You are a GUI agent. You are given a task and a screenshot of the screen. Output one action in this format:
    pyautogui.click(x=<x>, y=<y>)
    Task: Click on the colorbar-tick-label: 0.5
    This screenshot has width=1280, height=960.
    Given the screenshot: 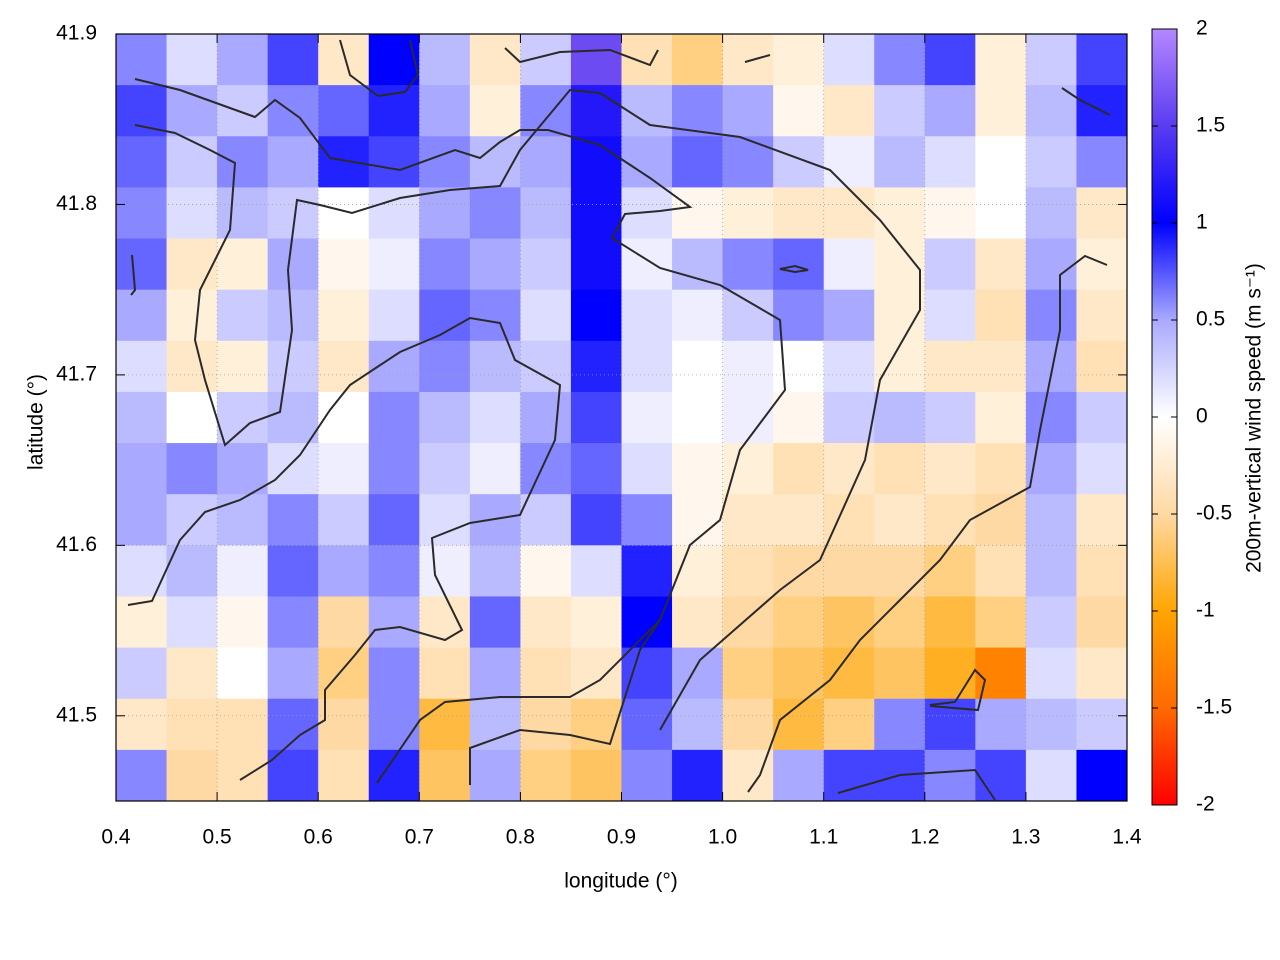 What is the action you would take?
    pyautogui.click(x=1210, y=319)
    